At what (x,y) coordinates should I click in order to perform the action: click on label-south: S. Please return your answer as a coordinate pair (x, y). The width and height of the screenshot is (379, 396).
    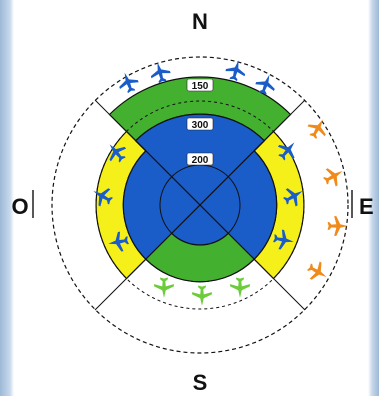
    Looking at the image, I should click on (200, 382).